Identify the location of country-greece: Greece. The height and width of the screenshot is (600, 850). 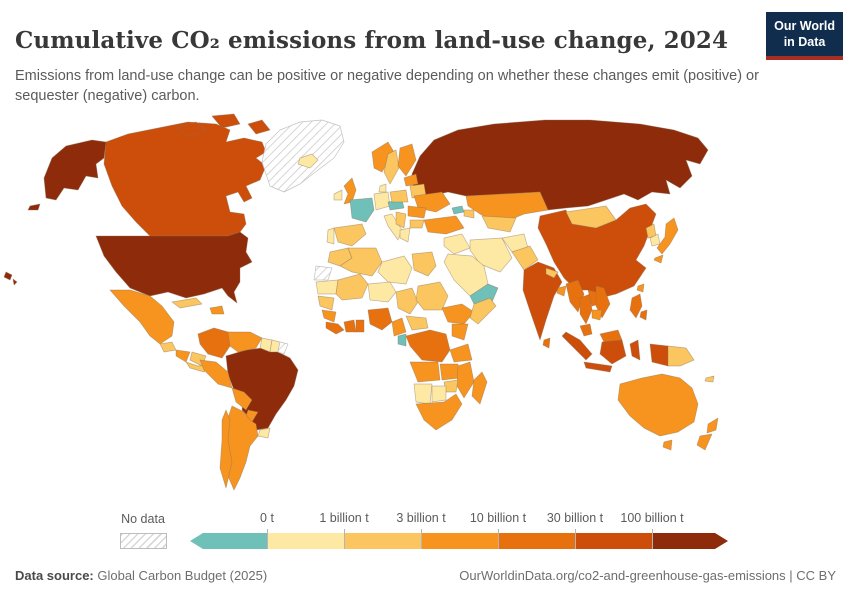
(405, 235).